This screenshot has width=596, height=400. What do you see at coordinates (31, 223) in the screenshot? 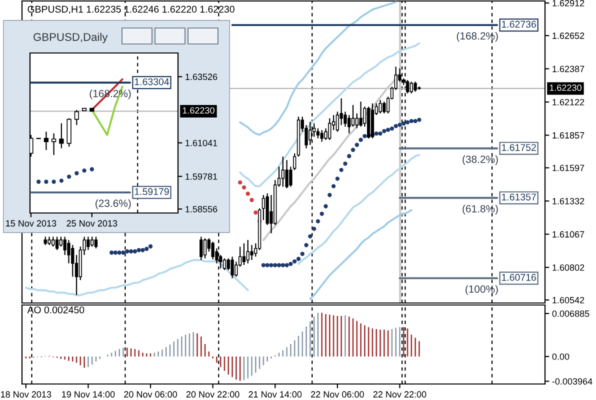
I see `x-tick-label: 15 Nov 2013` at bounding box center [31, 223].